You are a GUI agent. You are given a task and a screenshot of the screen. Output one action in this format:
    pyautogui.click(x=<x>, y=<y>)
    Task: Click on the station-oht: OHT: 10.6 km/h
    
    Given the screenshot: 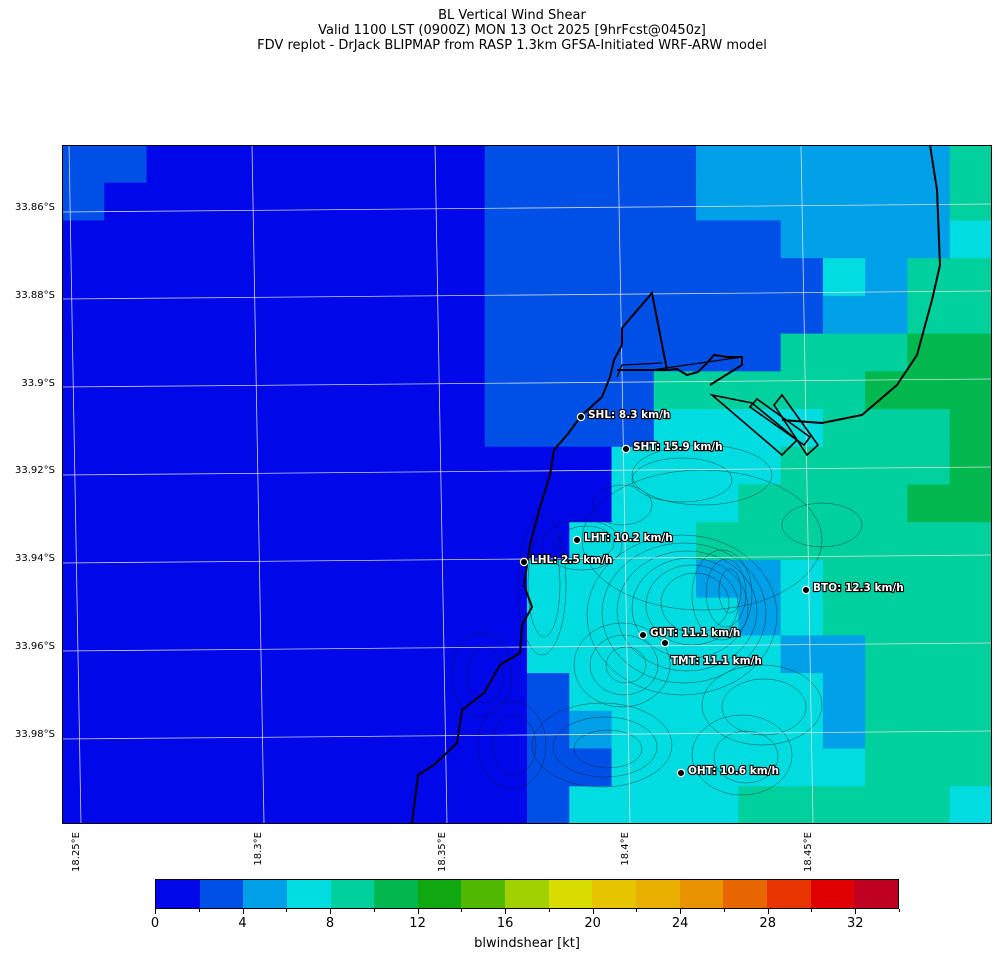 What is the action you would take?
    pyautogui.click(x=728, y=771)
    